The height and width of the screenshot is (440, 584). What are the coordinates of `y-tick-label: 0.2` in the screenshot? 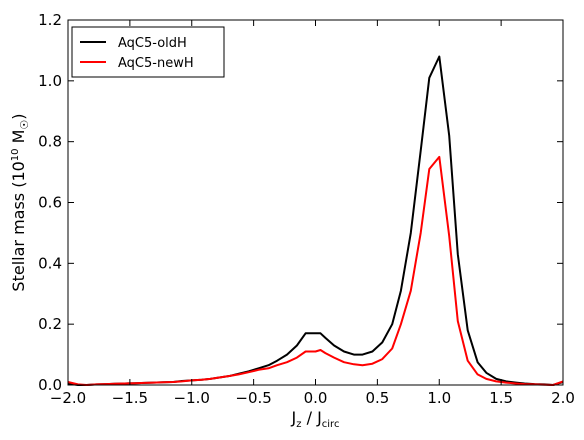 It's located at (50, 324).